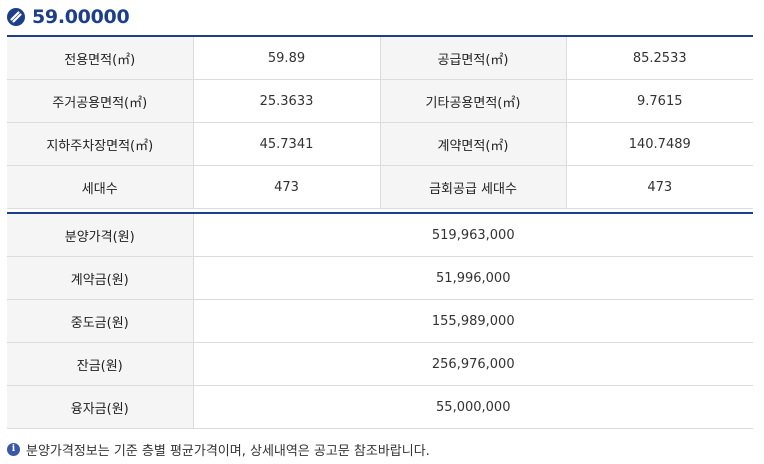  What do you see at coordinates (472, 58) in the screenshot?
I see `supply-area-label: 공급면적(㎡)` at bounding box center [472, 58].